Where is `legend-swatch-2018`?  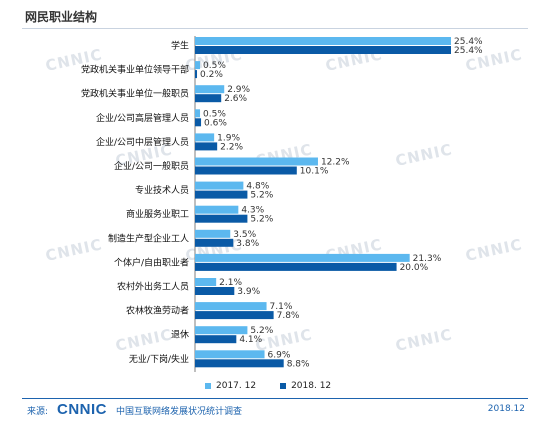
legend-swatch-2018 is located at coordinates (283, 386).